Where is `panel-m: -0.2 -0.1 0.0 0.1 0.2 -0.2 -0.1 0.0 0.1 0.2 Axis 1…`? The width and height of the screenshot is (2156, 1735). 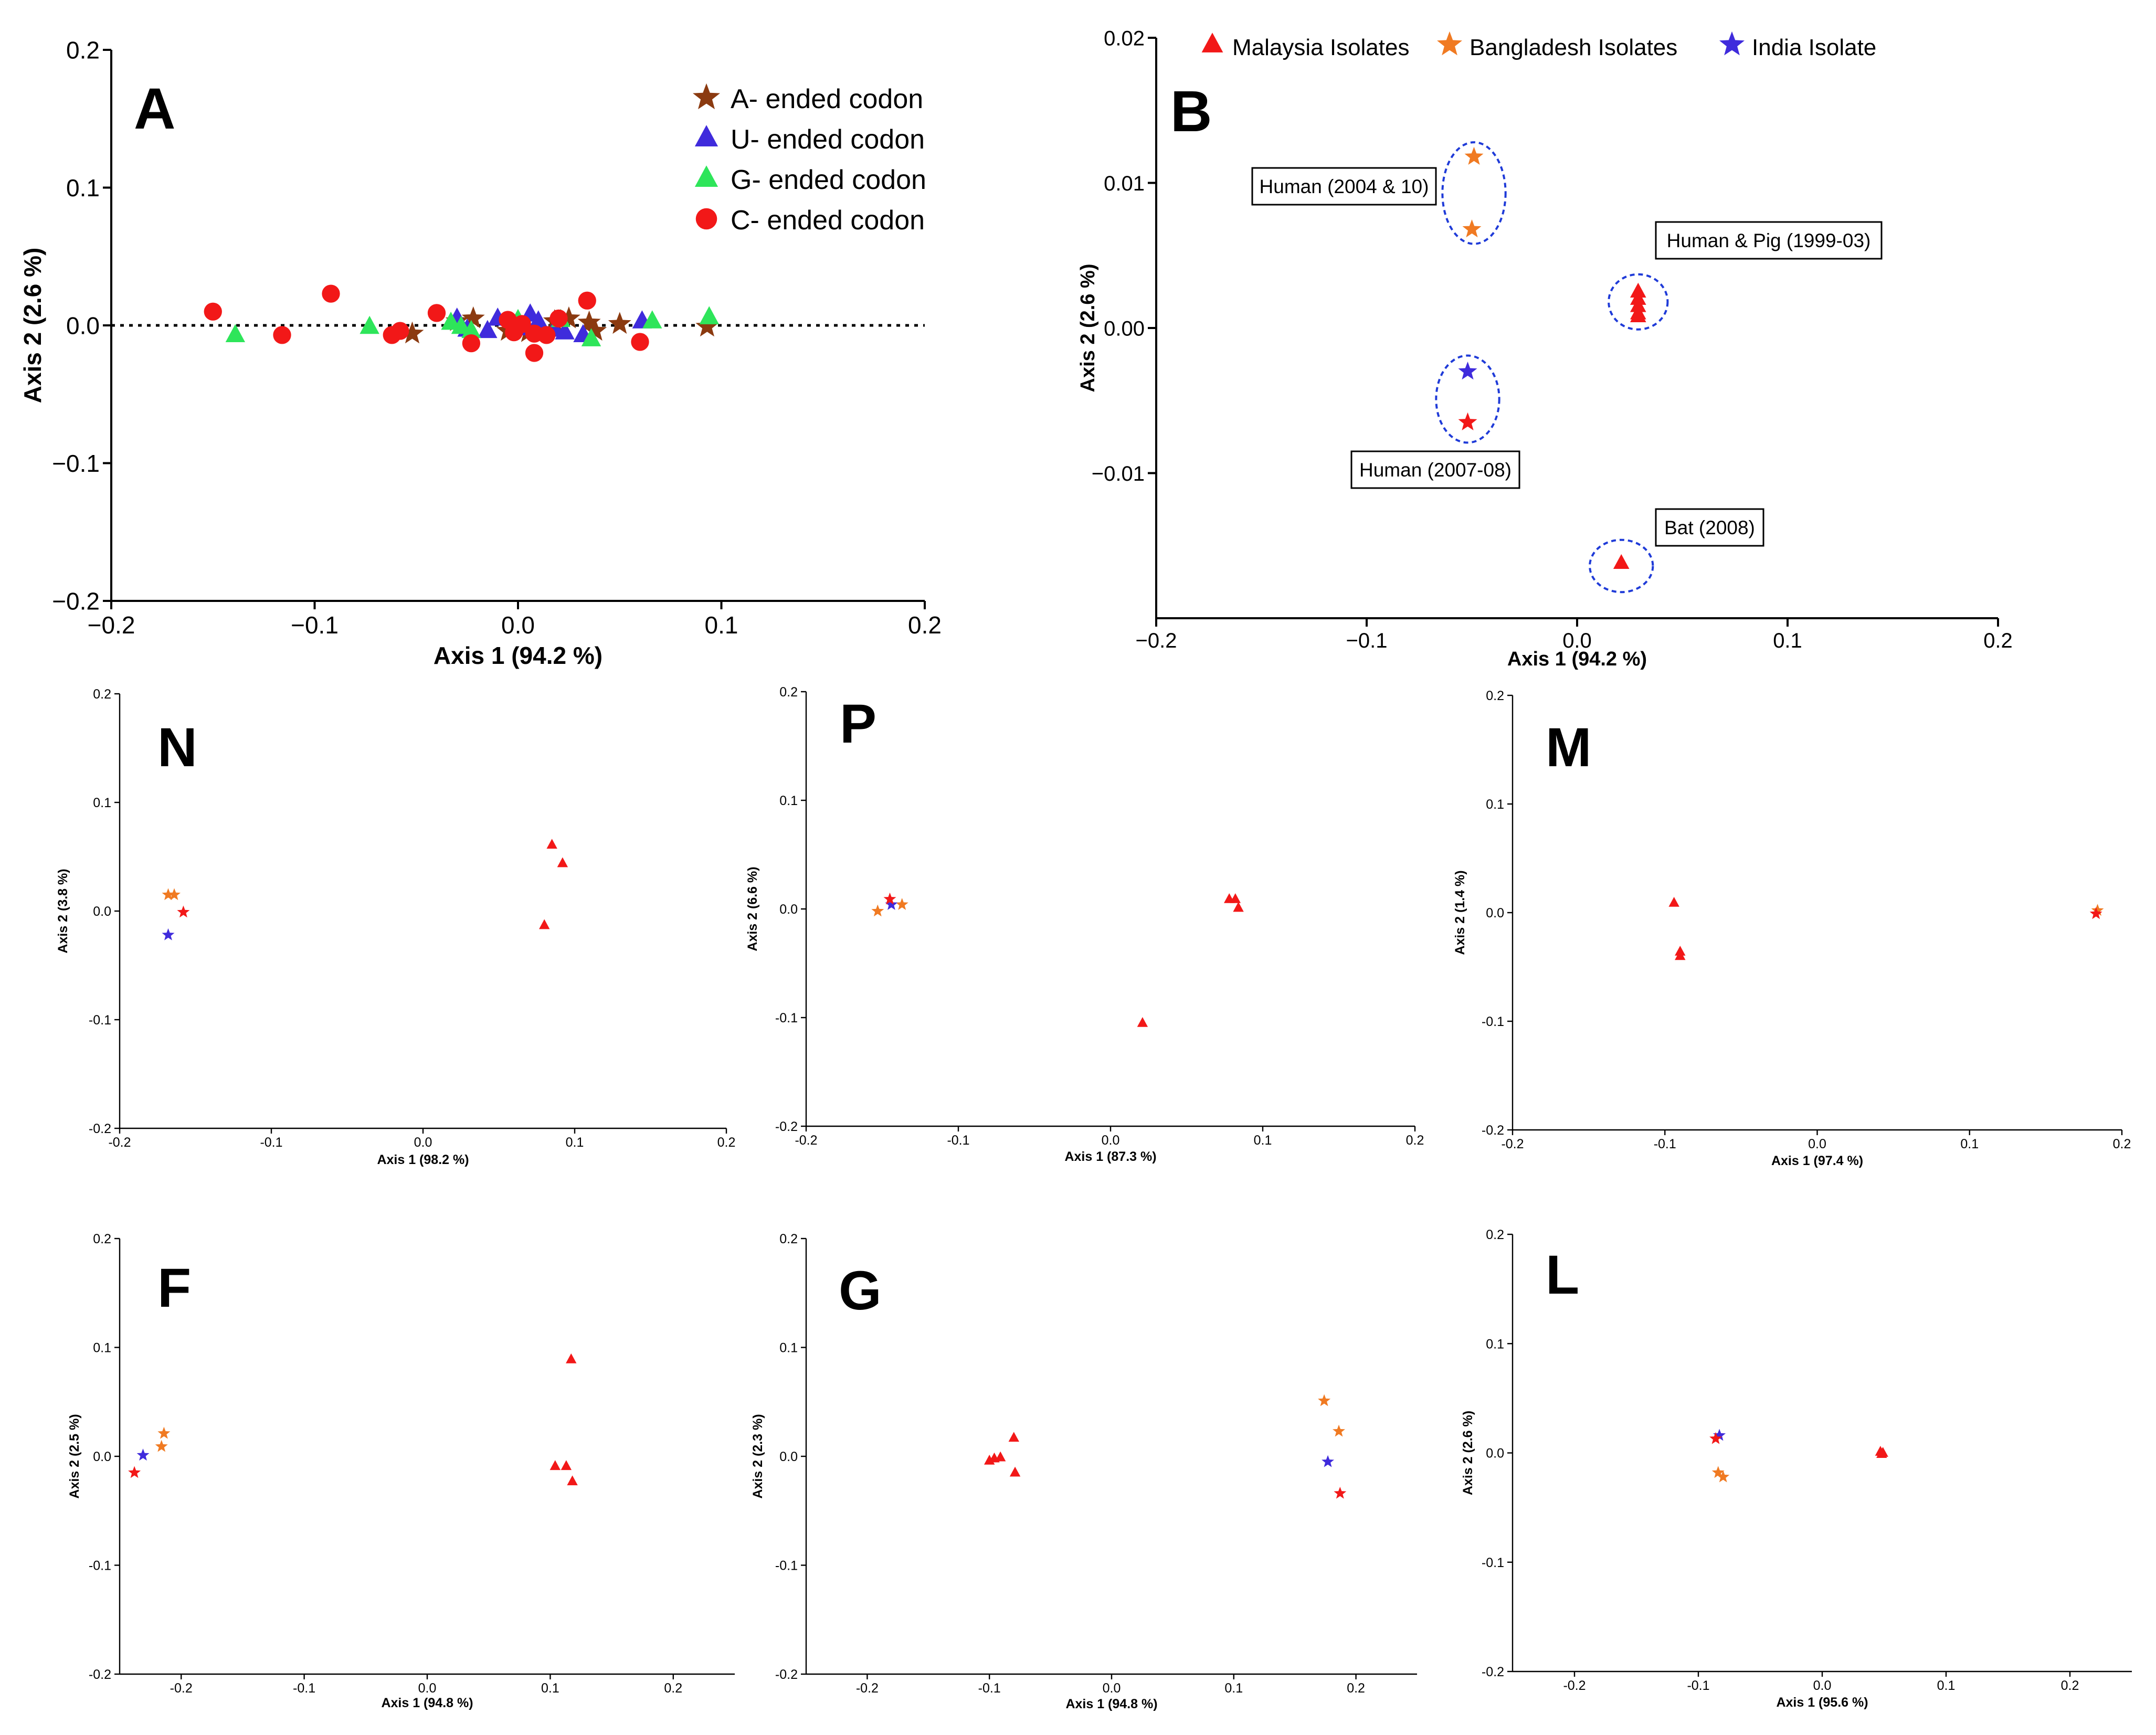 panel-m: -0.2 -0.1 0.0 0.1 0.2 -0.2 -0.1 0.0 0.1 0.2 Axis 1… is located at coordinates (1792, 928).